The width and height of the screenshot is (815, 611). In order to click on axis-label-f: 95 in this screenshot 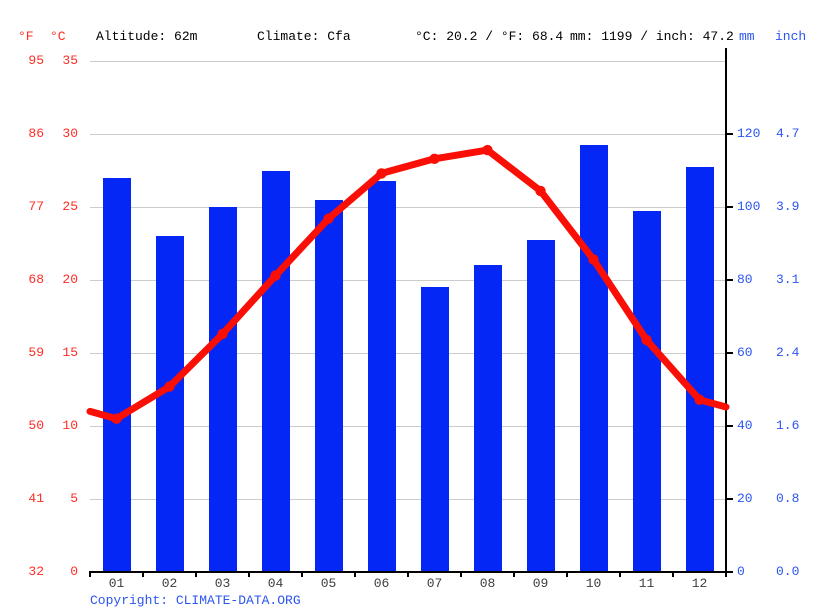, I will do `click(36, 60)`.